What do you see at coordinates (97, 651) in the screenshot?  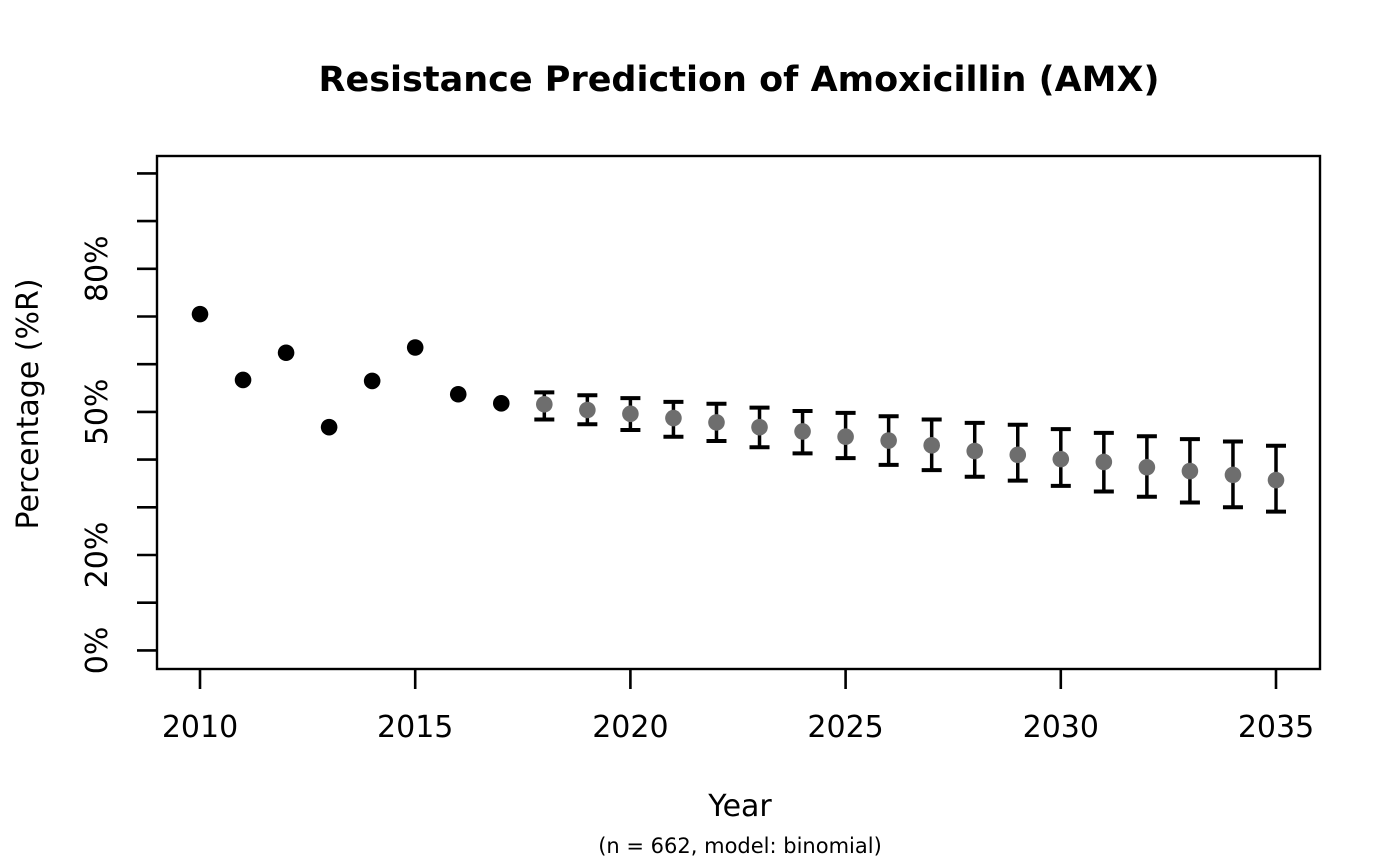 I see `y-tick-label: 0%` at bounding box center [97, 651].